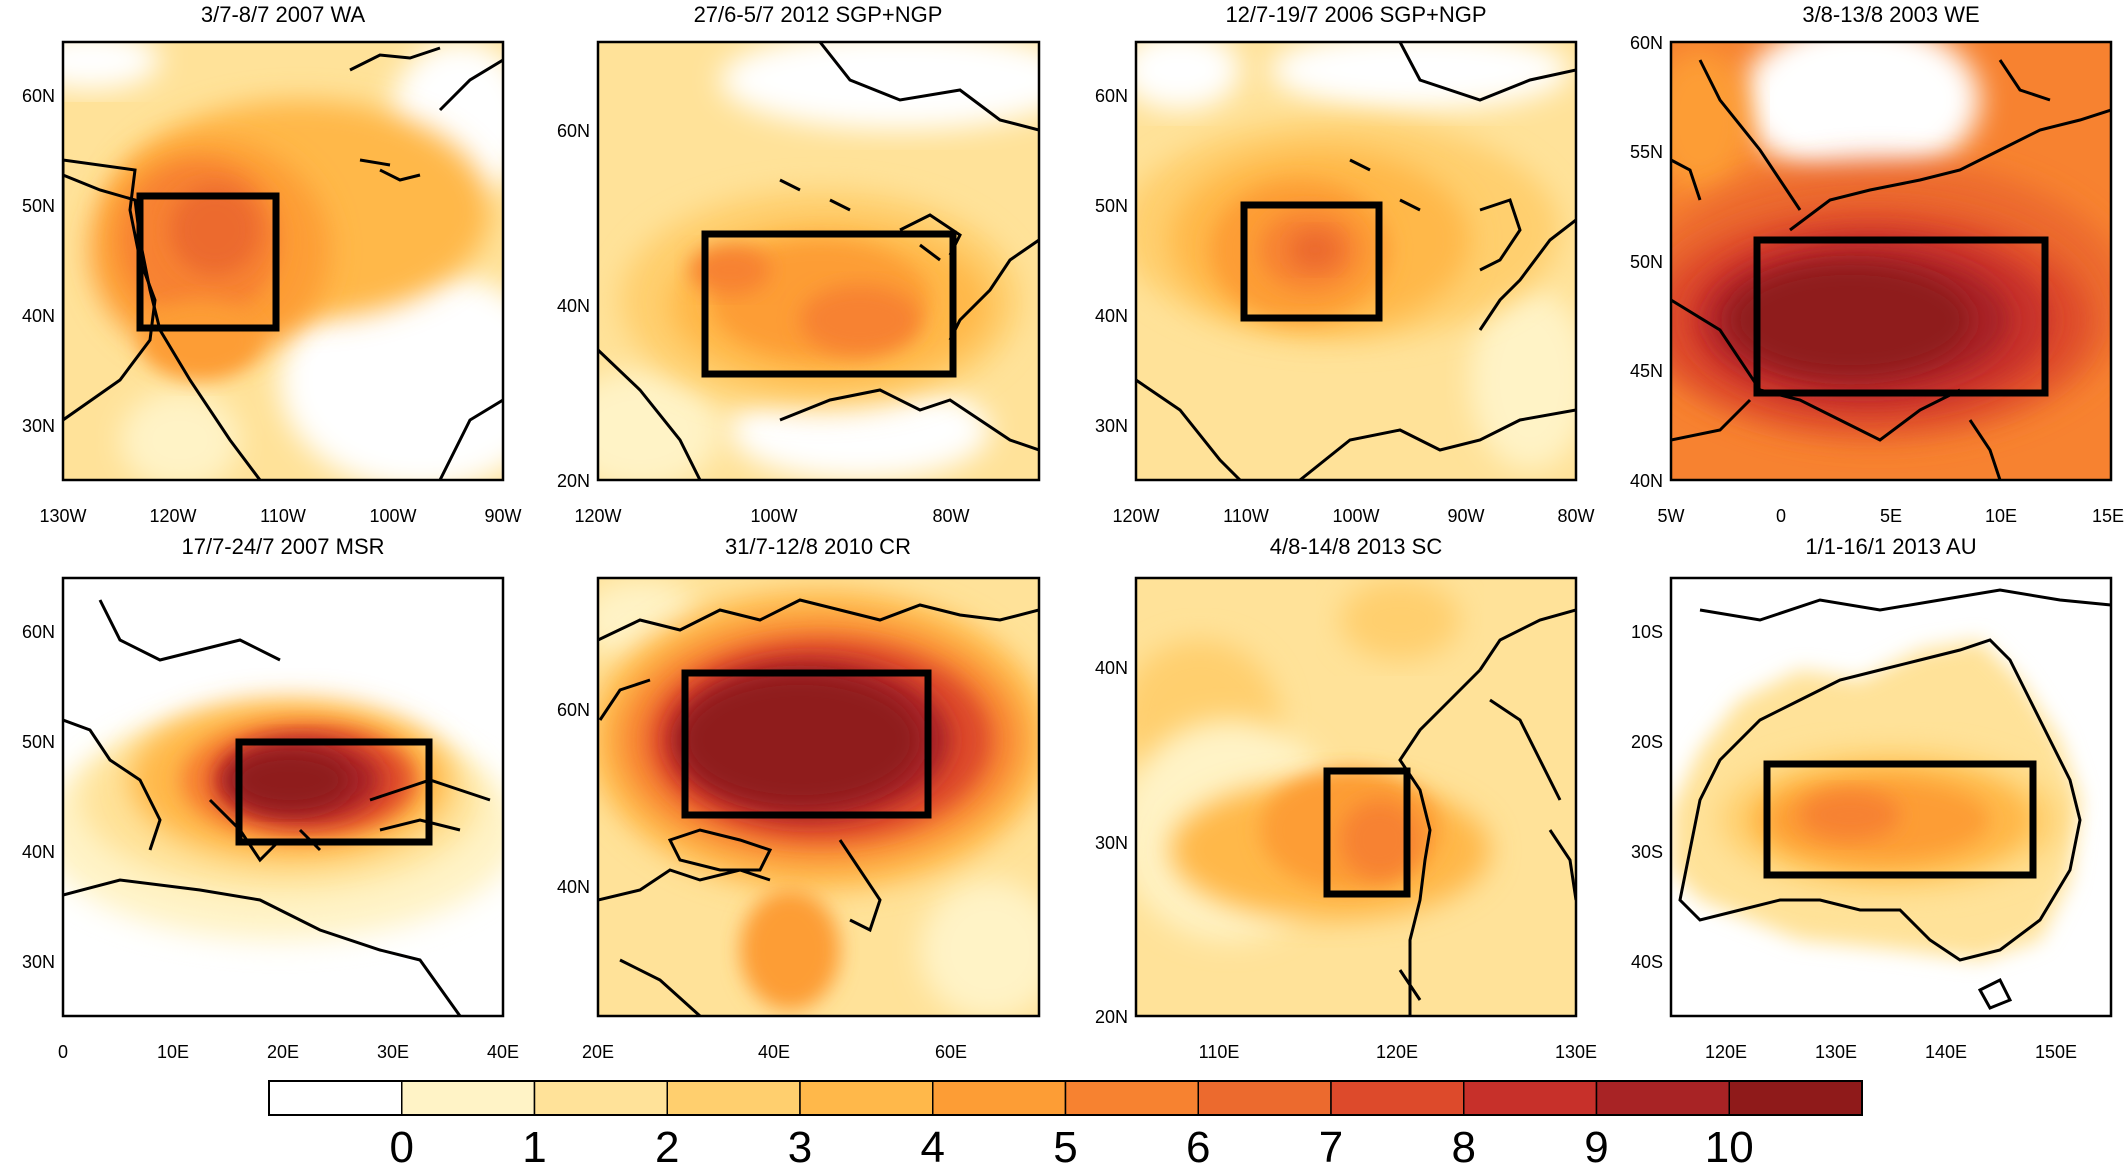 Image resolution: width=2128 pixels, height=1170 pixels. What do you see at coordinates (1946, 1052) in the screenshot?
I see `x-tick-label: 140E` at bounding box center [1946, 1052].